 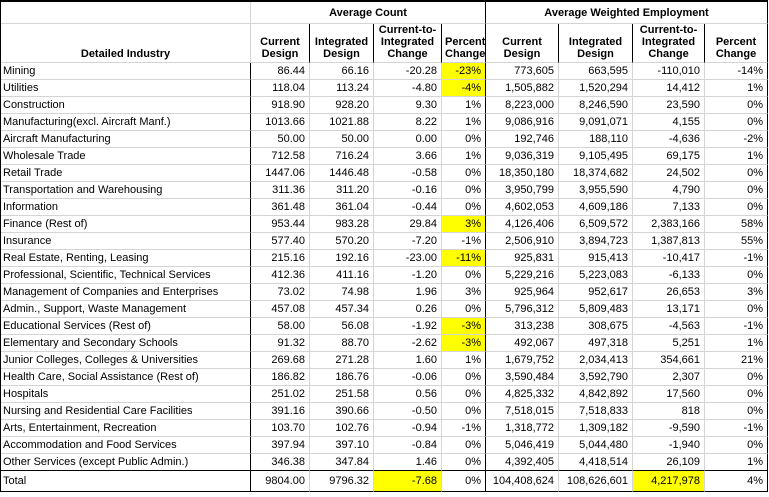 I want to click on value-cell: 69,175, so click(x=669, y=156).